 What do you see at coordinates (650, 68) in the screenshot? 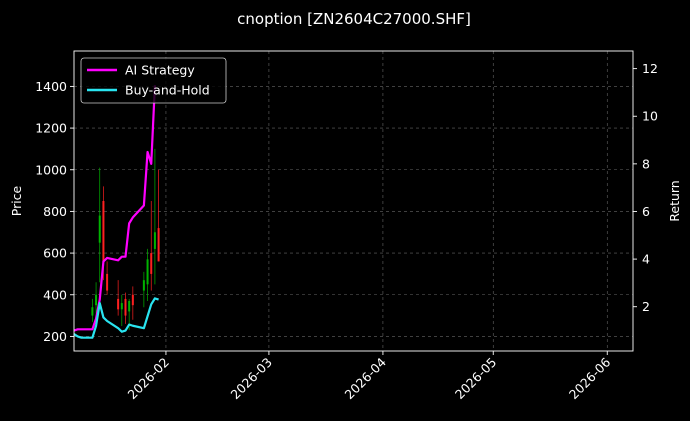
I see `y2-tick-label: 12` at bounding box center [650, 68].